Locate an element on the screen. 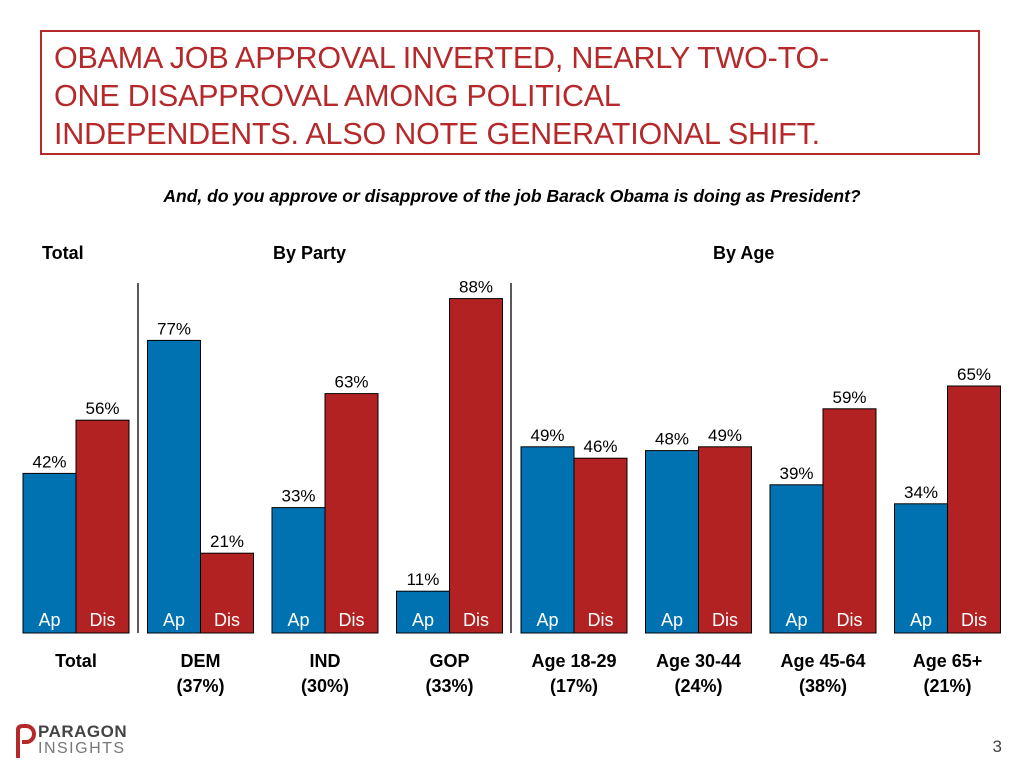  category-label-0-0: Total is located at coordinates (76, 661).